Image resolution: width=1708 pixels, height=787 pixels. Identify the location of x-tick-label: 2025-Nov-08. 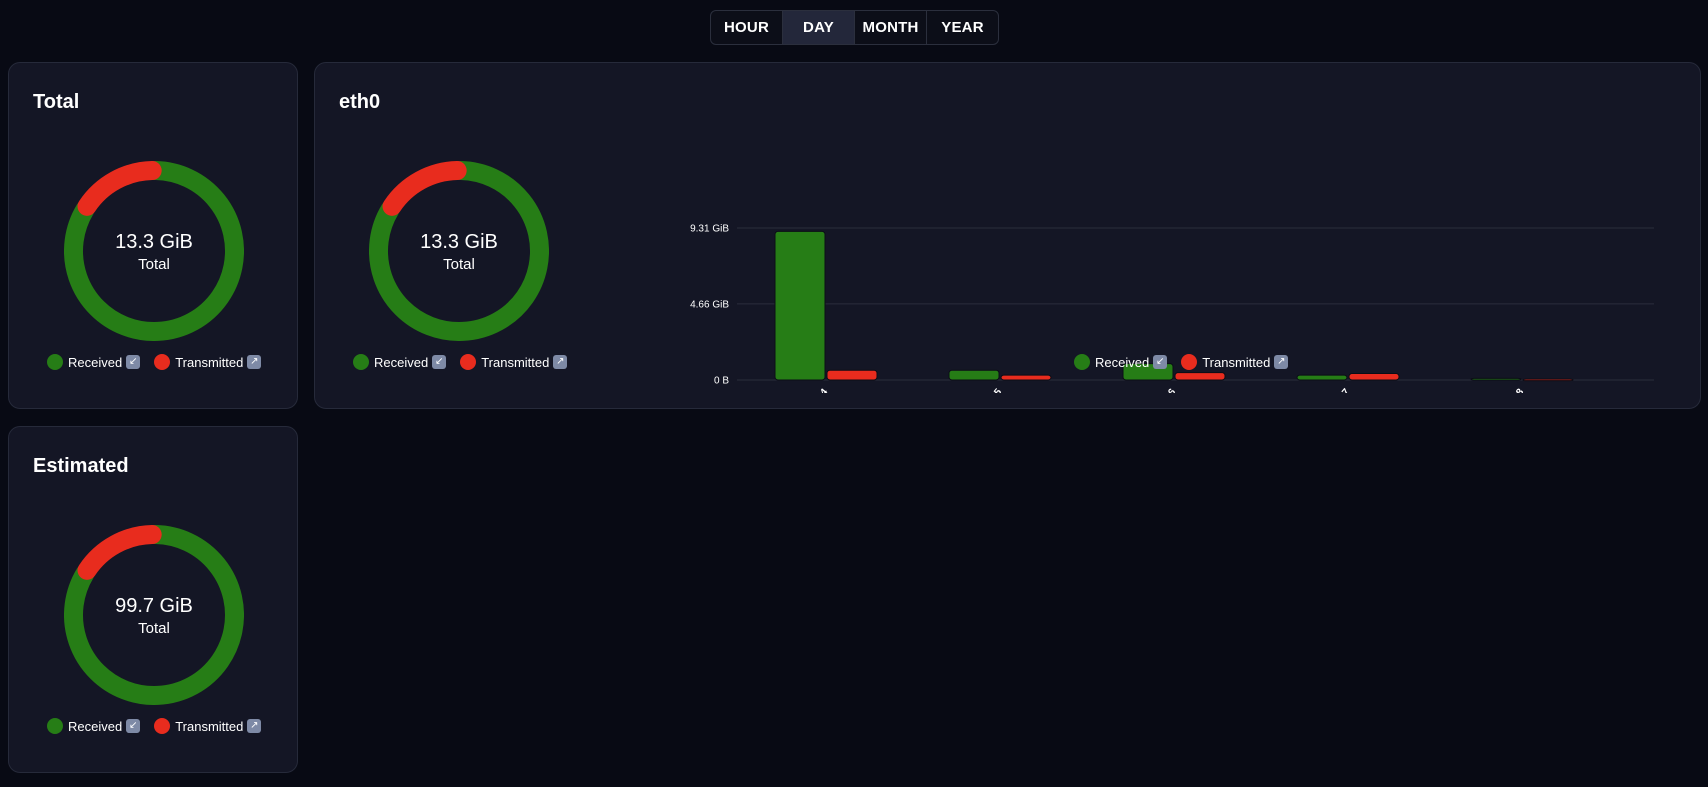
(1503, 390).